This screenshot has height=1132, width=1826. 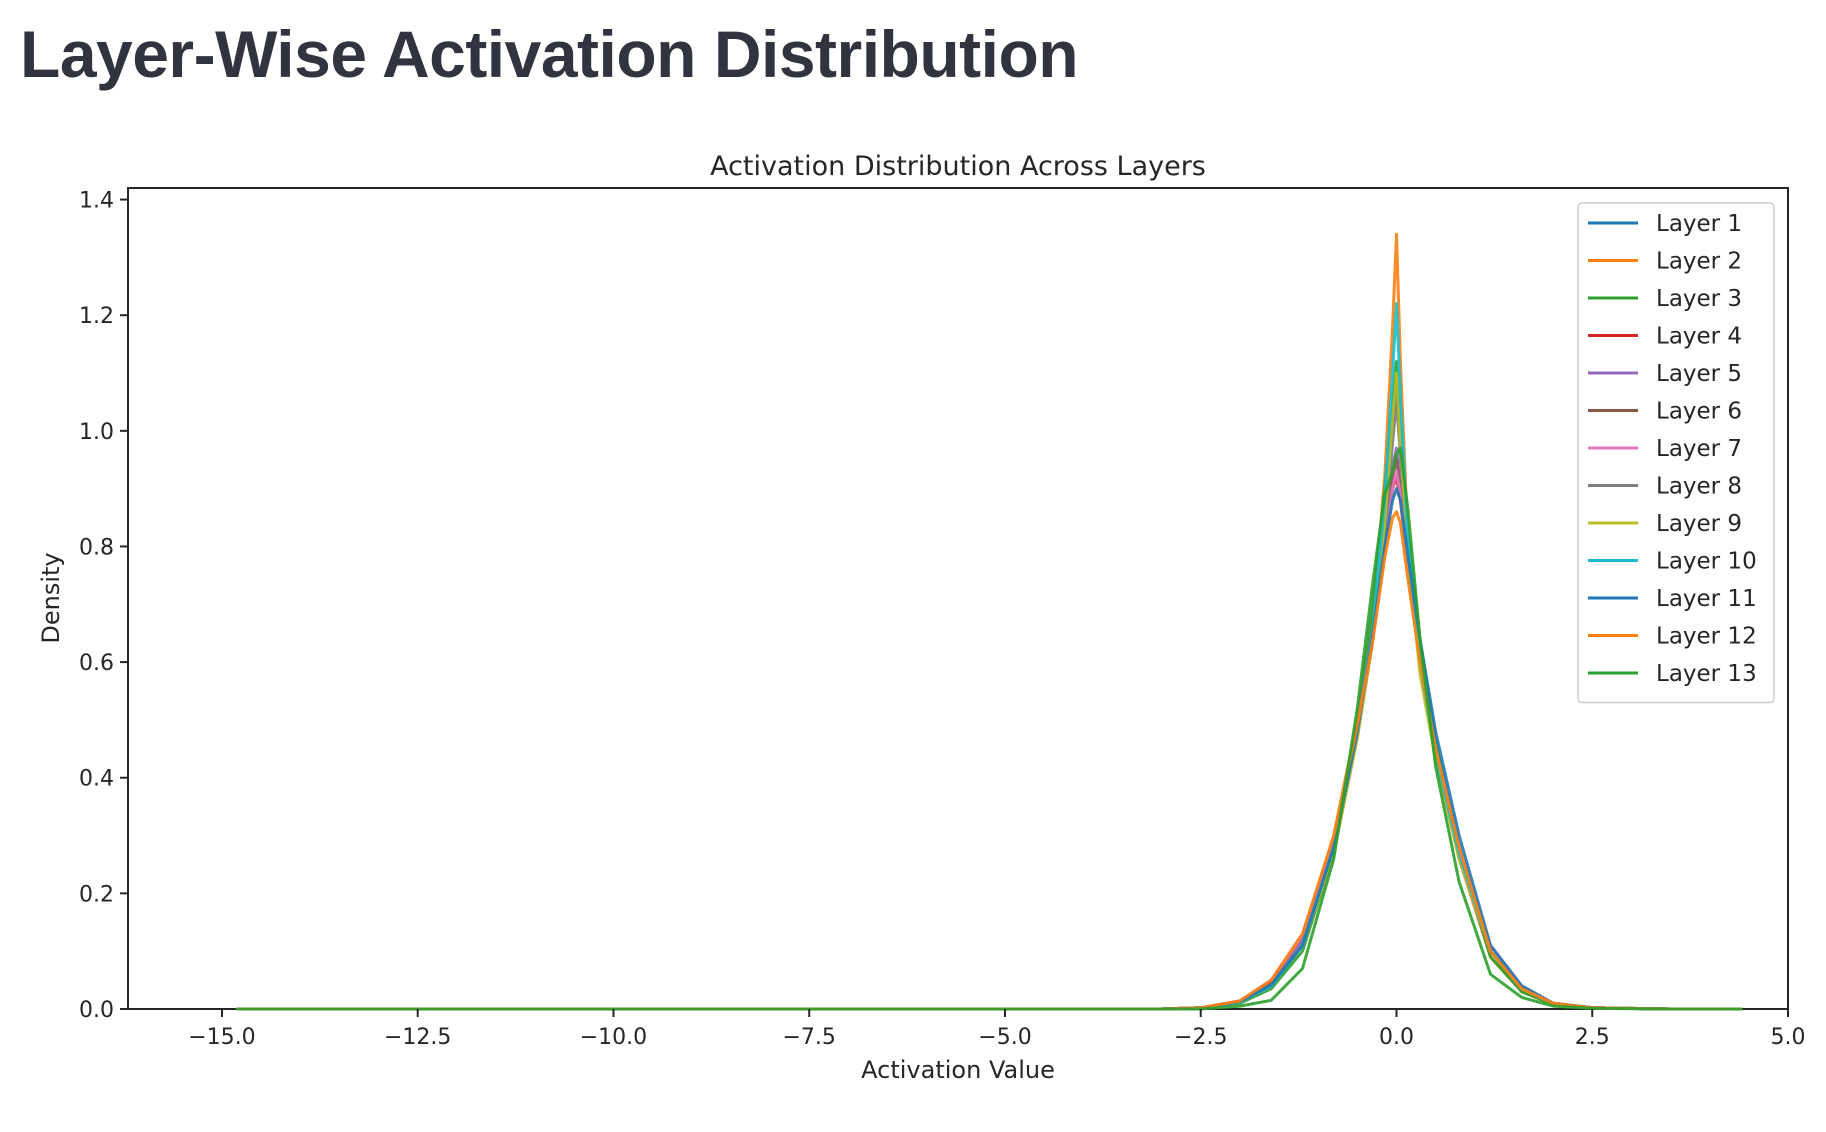 I want to click on legend-label: Layer 11, so click(x=1706, y=599).